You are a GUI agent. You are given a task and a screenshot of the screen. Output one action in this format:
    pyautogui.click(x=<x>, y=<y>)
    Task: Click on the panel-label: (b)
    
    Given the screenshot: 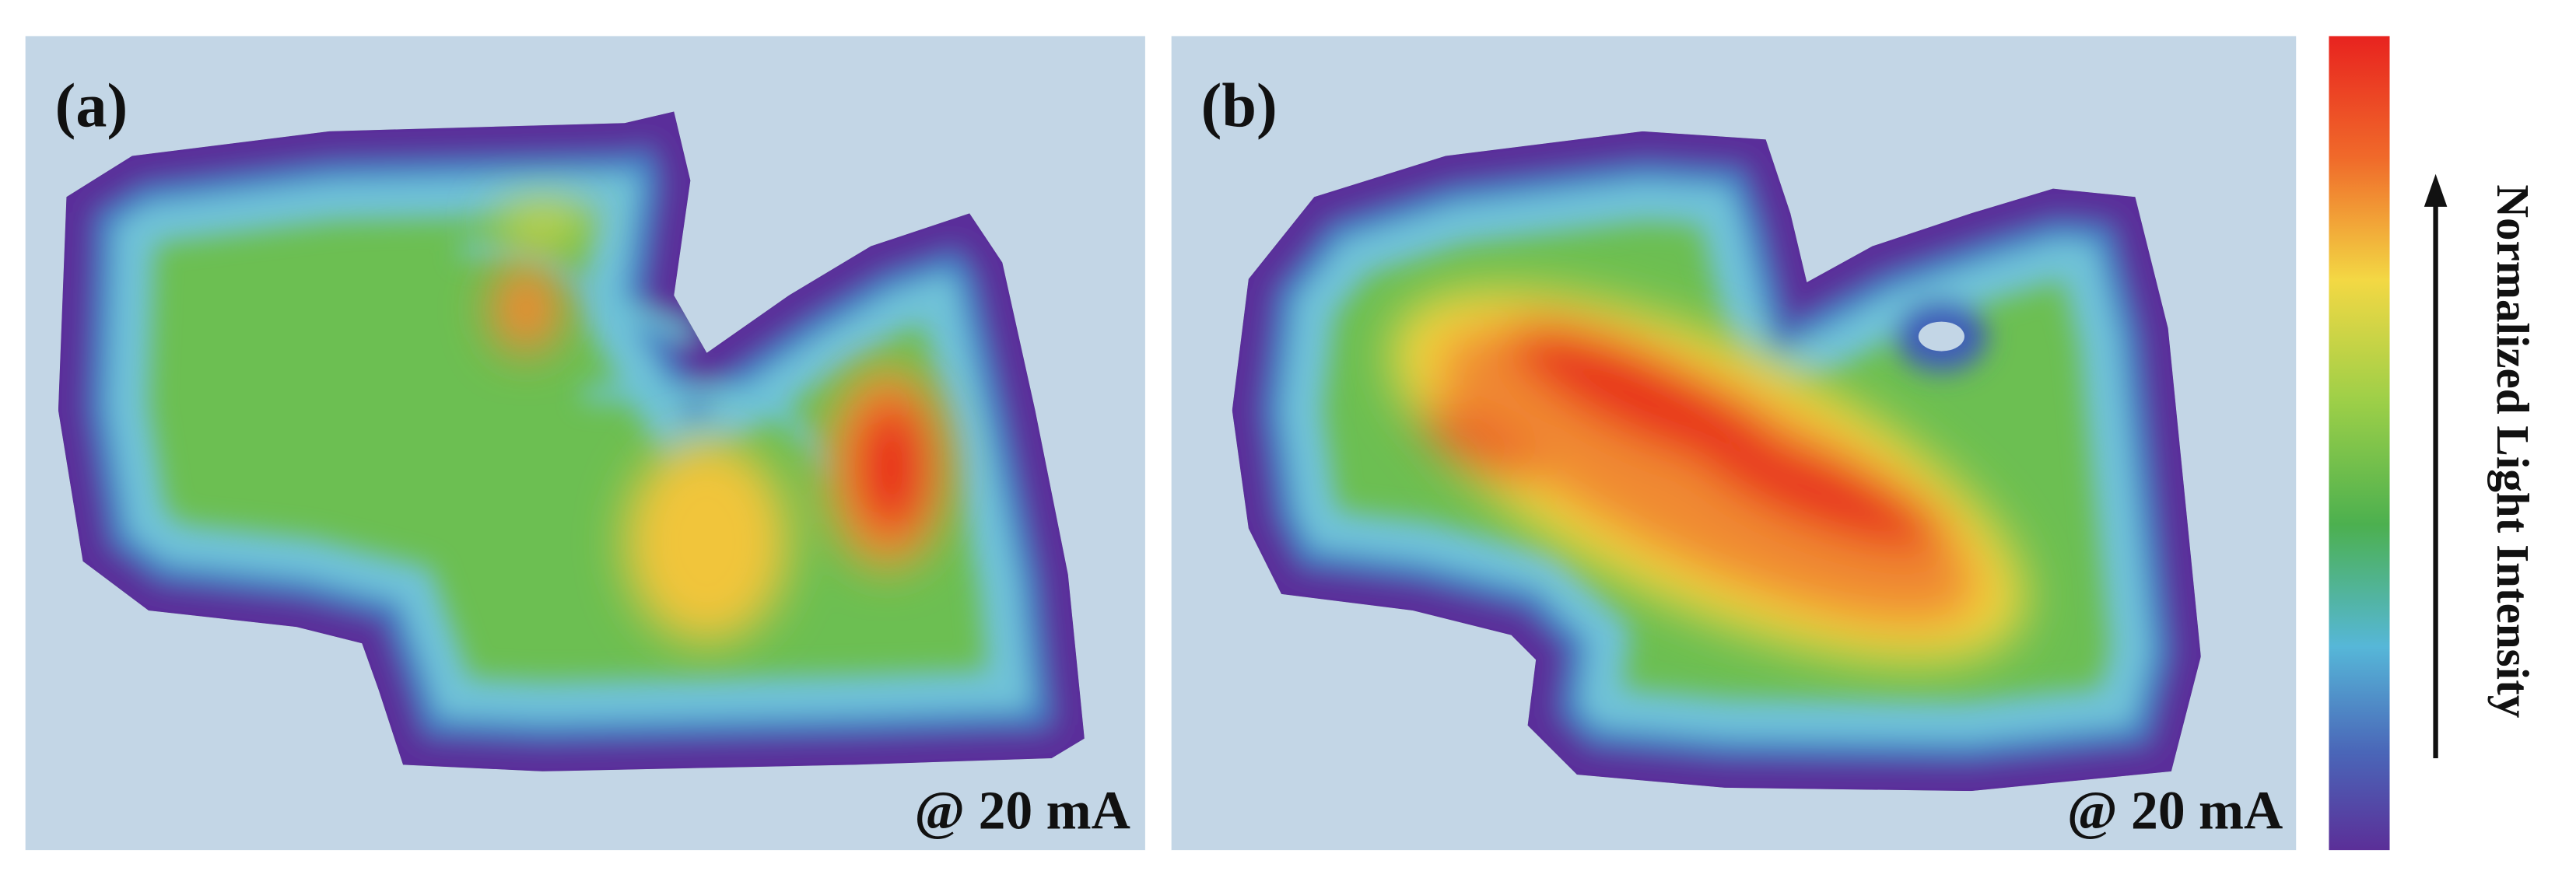 What is the action you would take?
    pyautogui.click(x=1239, y=106)
    